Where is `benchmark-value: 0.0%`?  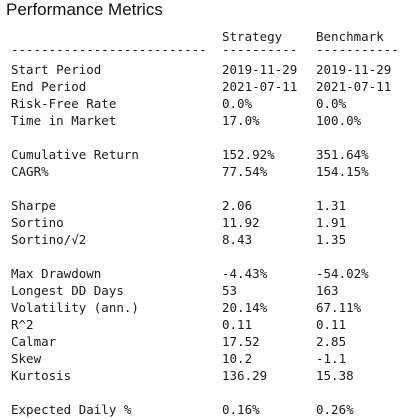
benchmark-value: 0.0% is located at coordinates (331, 103).